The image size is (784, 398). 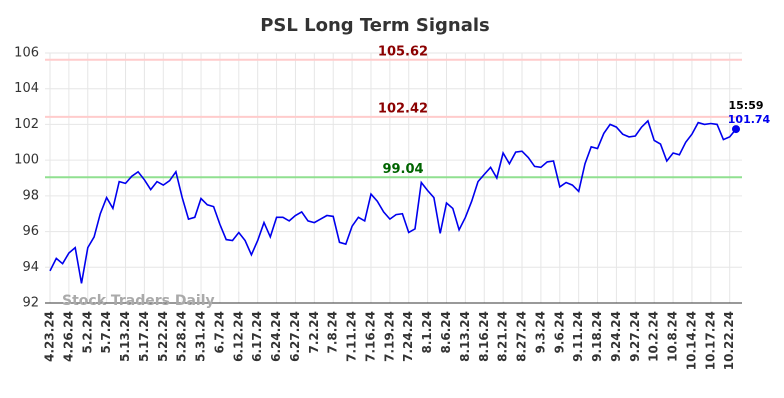 What do you see at coordinates (314, 332) in the screenshot?
I see `x-tick-label: 7.2.24` at bounding box center [314, 332].